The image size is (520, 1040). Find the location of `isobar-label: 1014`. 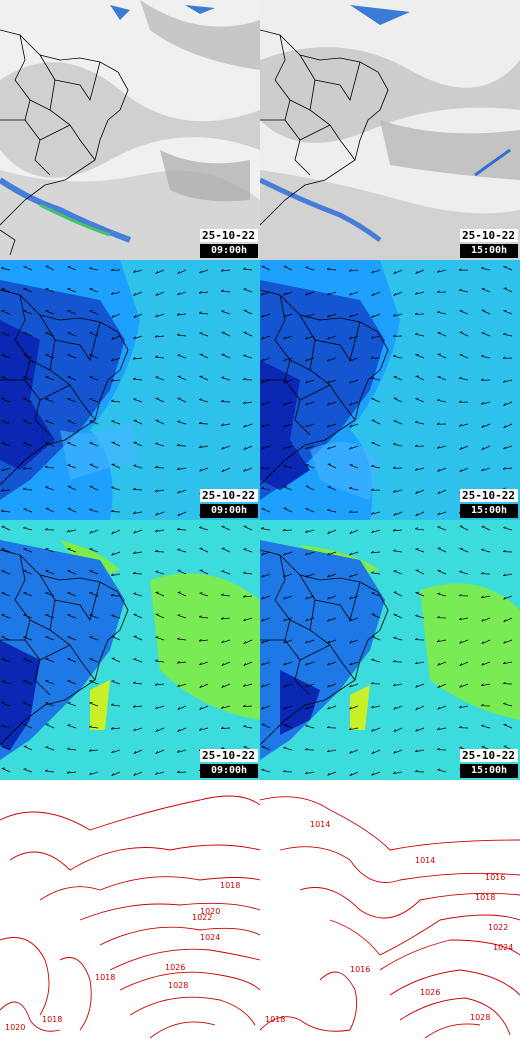

isobar-label: 1014 is located at coordinates (425, 860).